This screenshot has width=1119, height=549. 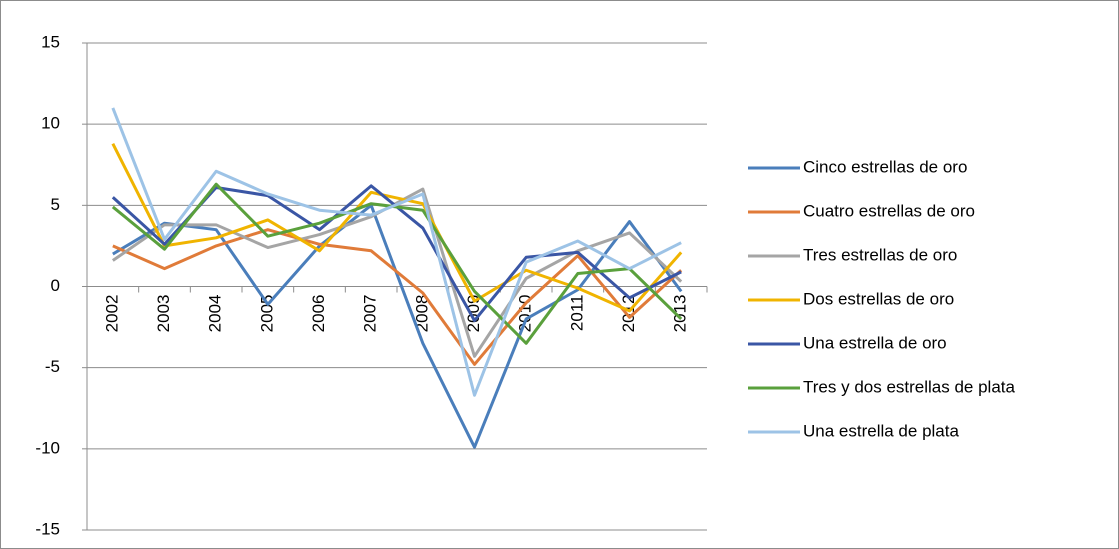 I want to click on x-tick-label: 2008, so click(x=421, y=314).